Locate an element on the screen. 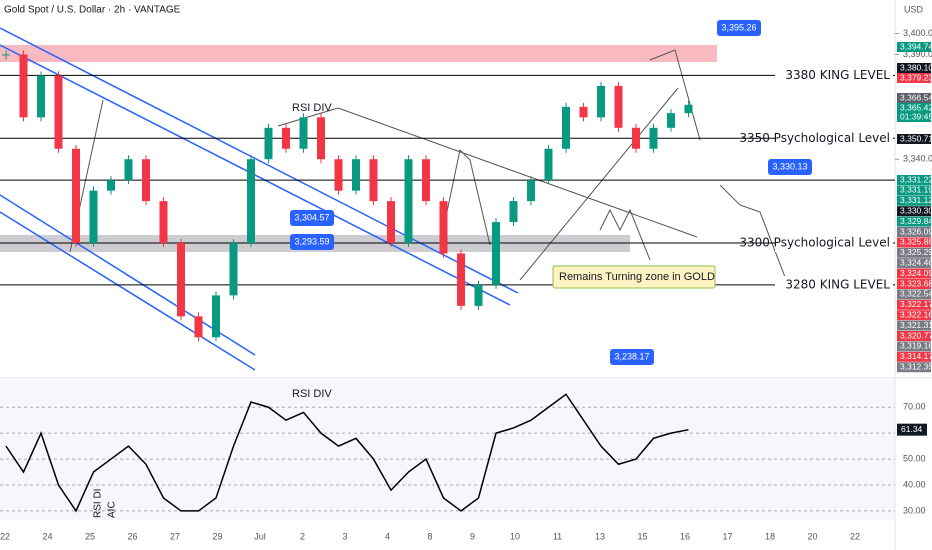  y-tick-label: 3,400.00 is located at coordinates (917, 33).